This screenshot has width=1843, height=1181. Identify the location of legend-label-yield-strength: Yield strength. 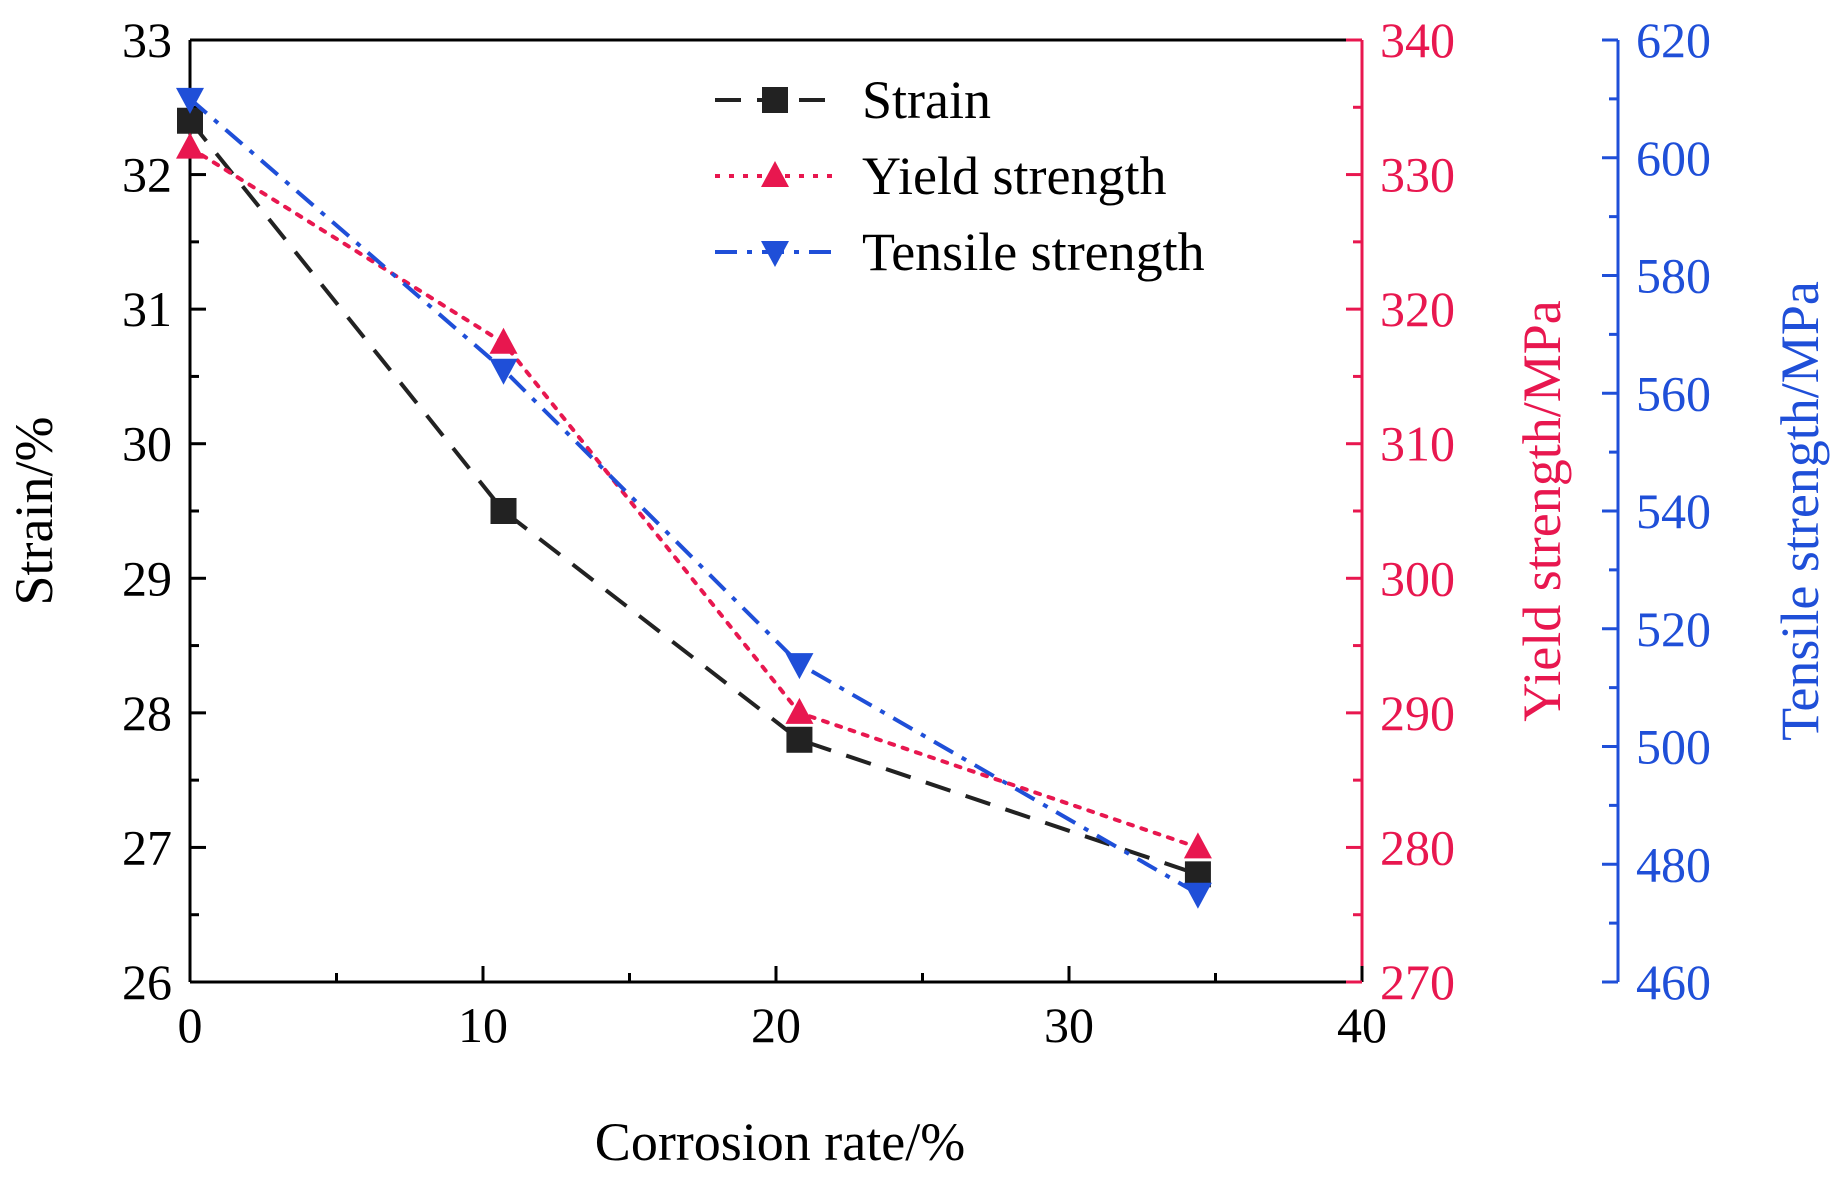
(1014, 176).